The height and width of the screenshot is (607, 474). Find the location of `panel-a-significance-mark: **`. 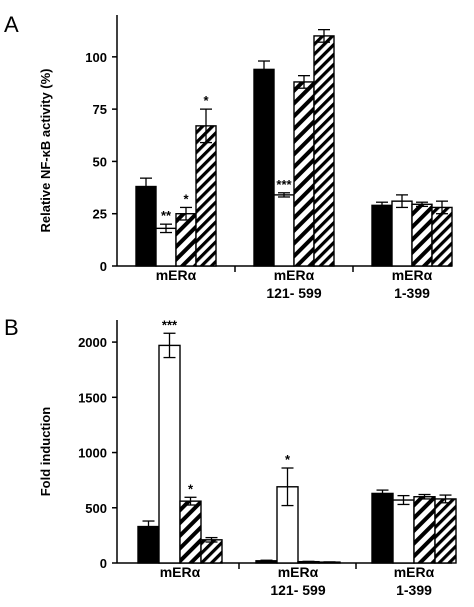

panel-a-significance-mark: ** is located at coordinates (166, 215).